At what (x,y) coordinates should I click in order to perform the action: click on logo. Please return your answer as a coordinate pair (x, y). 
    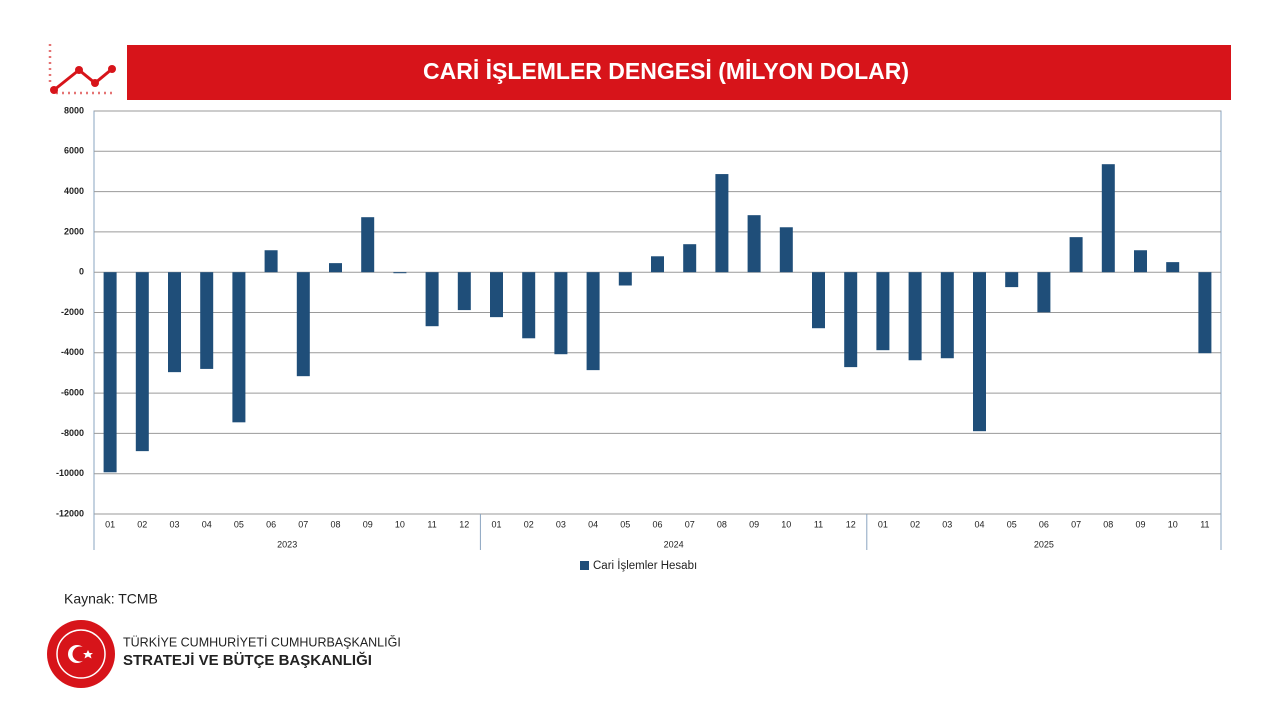
    Looking at the image, I should click on (81, 654).